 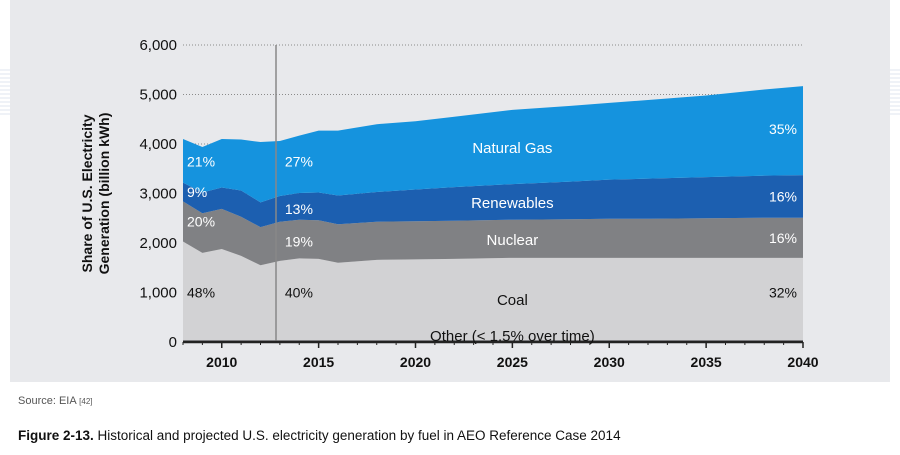 I want to click on share-label: 20%, so click(x=201, y=221).